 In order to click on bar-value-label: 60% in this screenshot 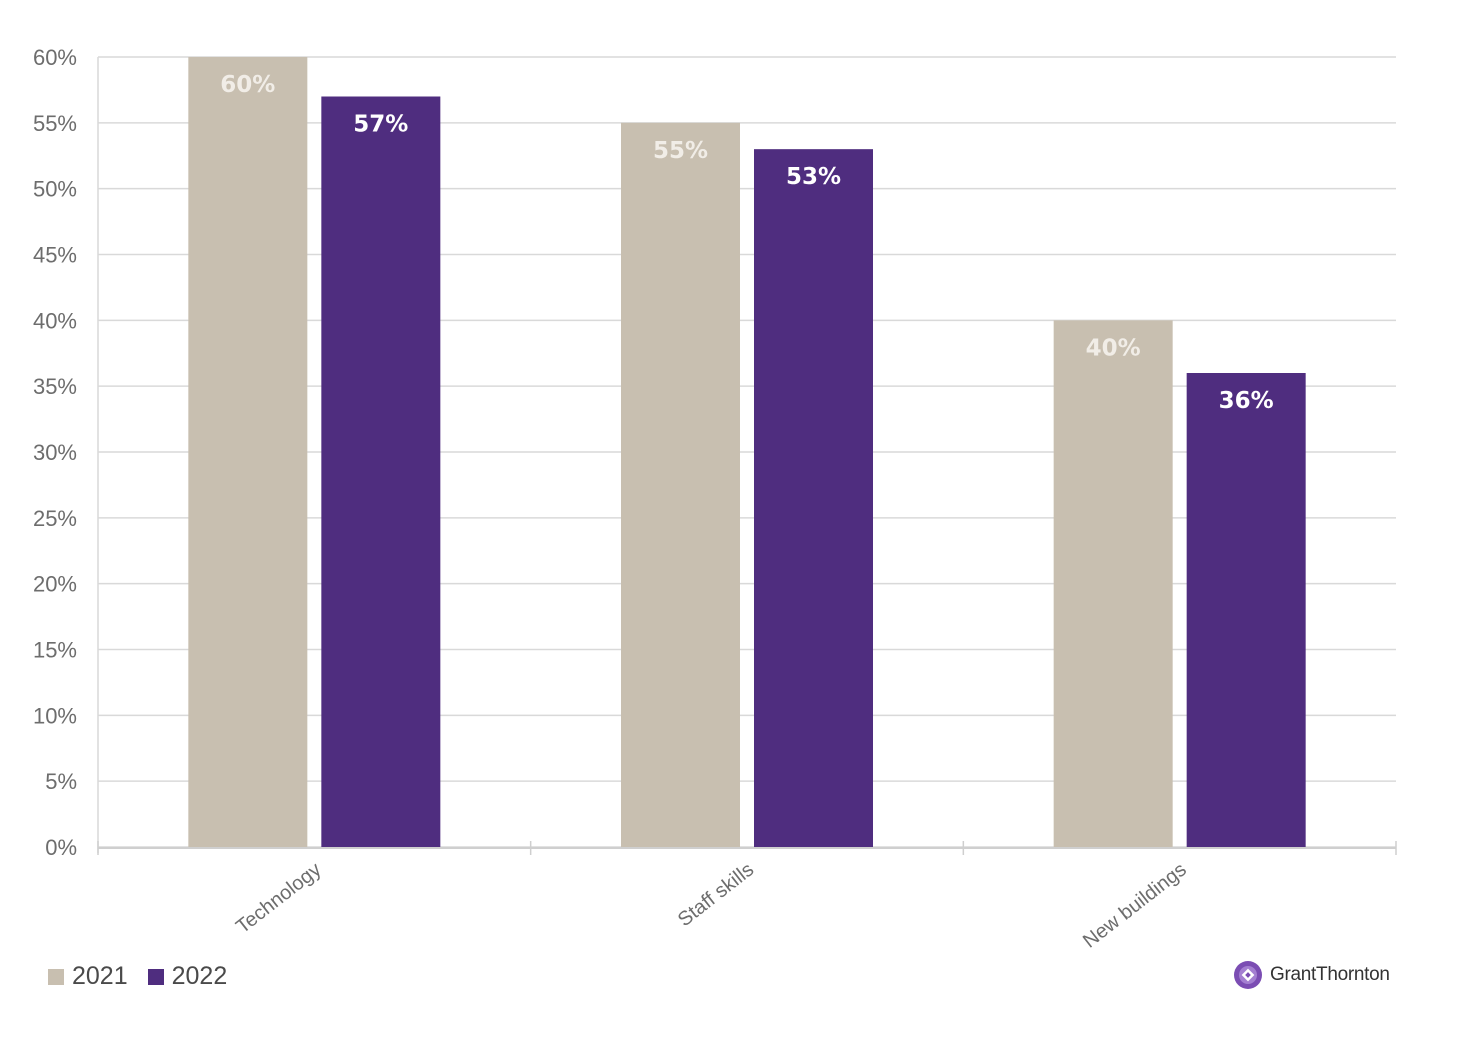, I will do `click(247, 85)`.